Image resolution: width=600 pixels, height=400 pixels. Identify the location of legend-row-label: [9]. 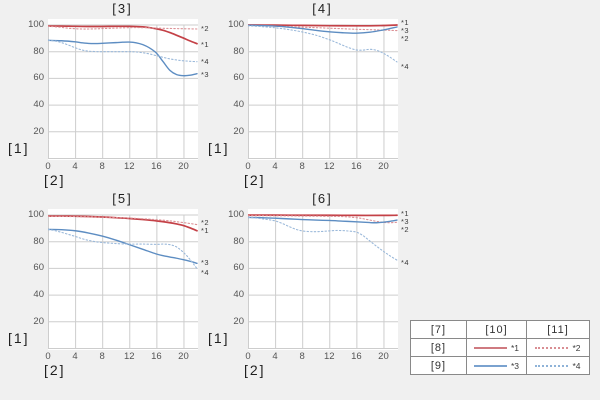
(438, 365).